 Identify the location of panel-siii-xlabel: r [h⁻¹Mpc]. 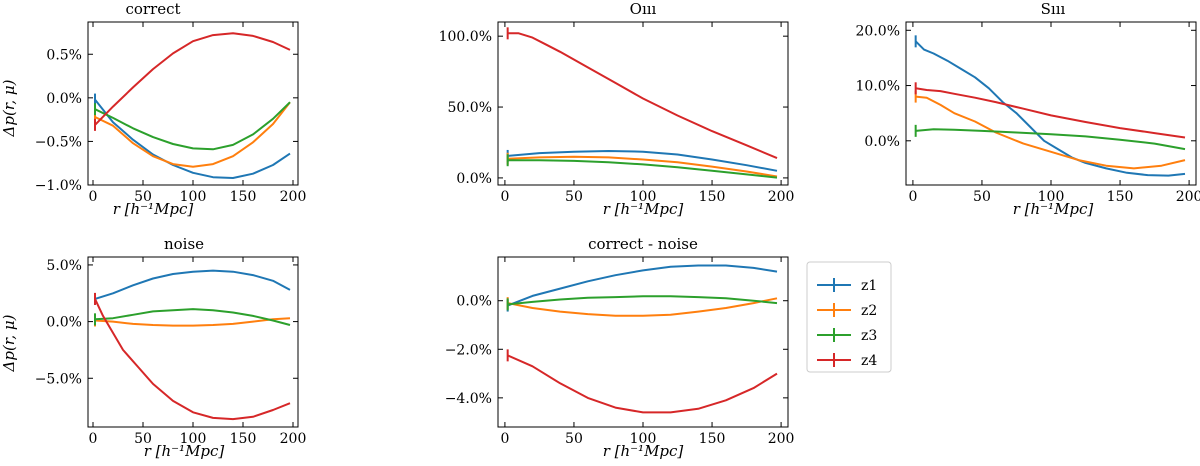
(1053, 209).